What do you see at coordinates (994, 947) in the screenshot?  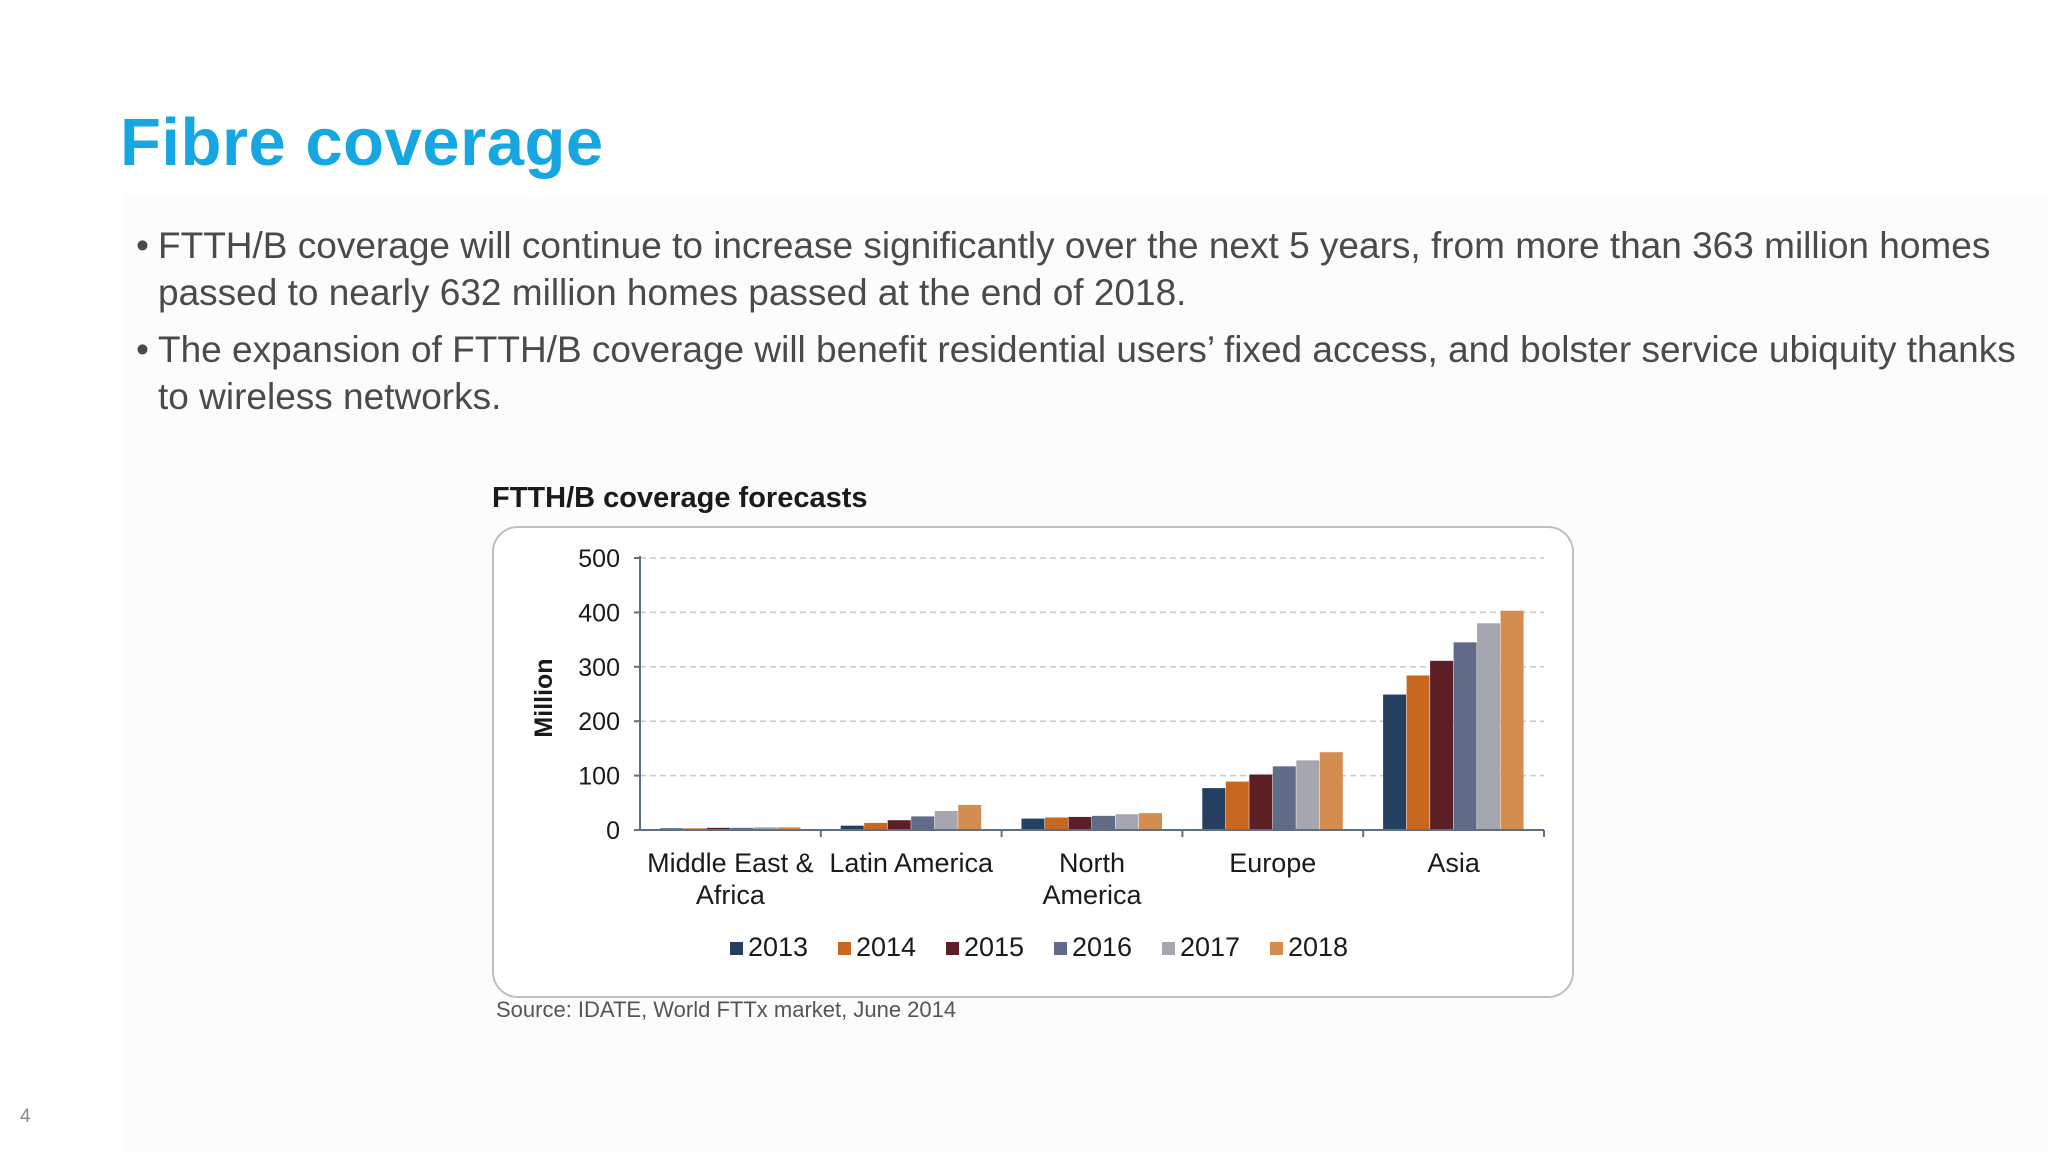 I see `legend-label-2015: 2015` at bounding box center [994, 947].